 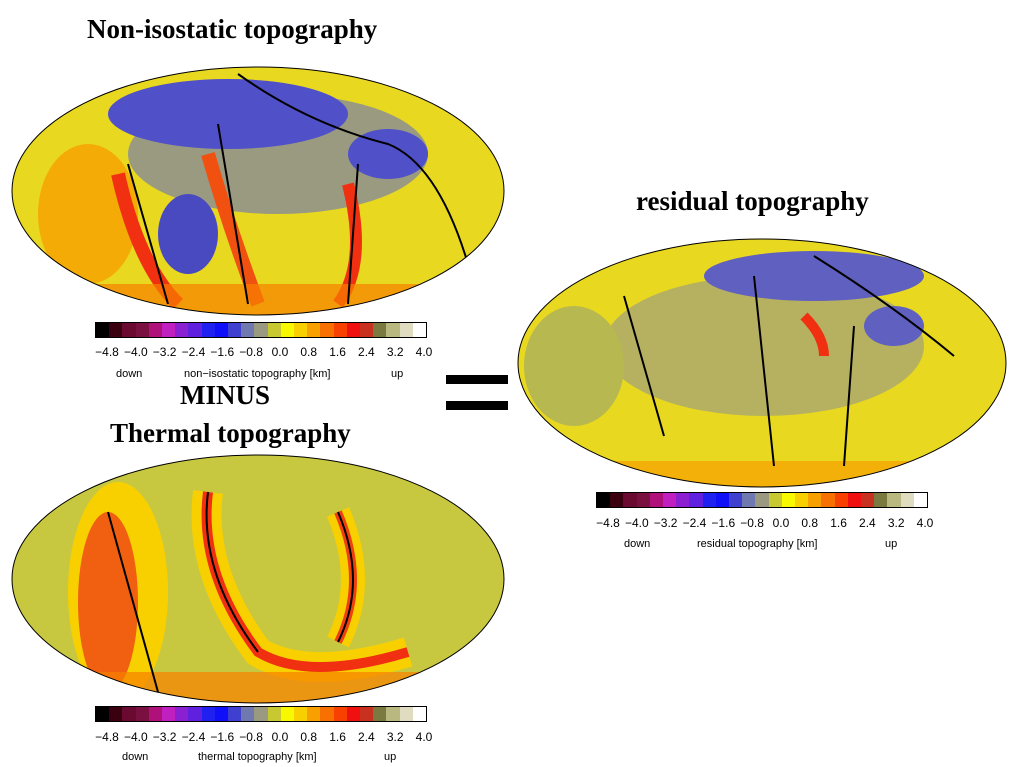 I want to click on equals-sign-top, so click(x=477, y=379).